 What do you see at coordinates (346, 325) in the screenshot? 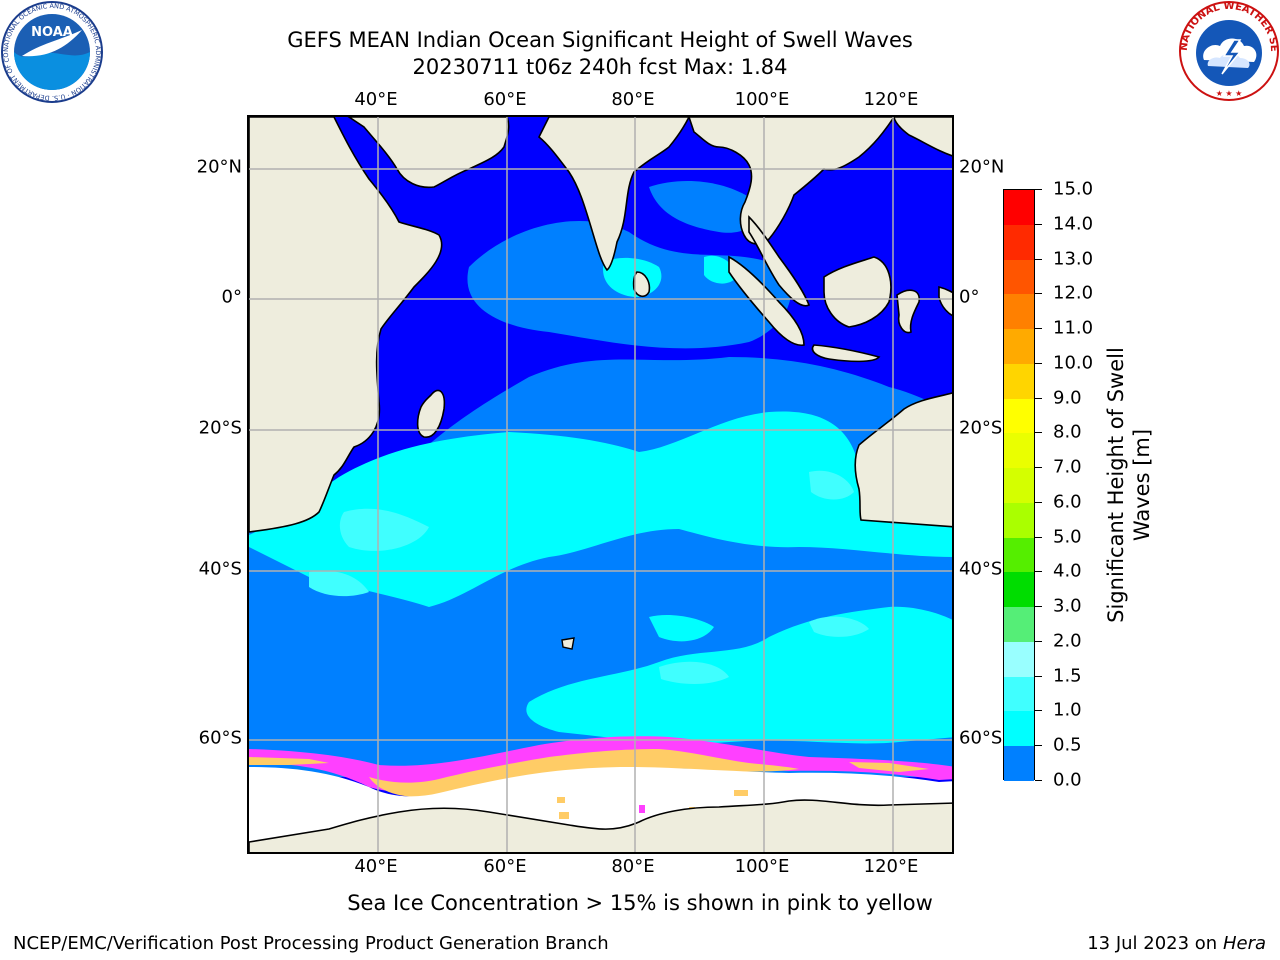
I see `africa-land` at bounding box center [346, 325].